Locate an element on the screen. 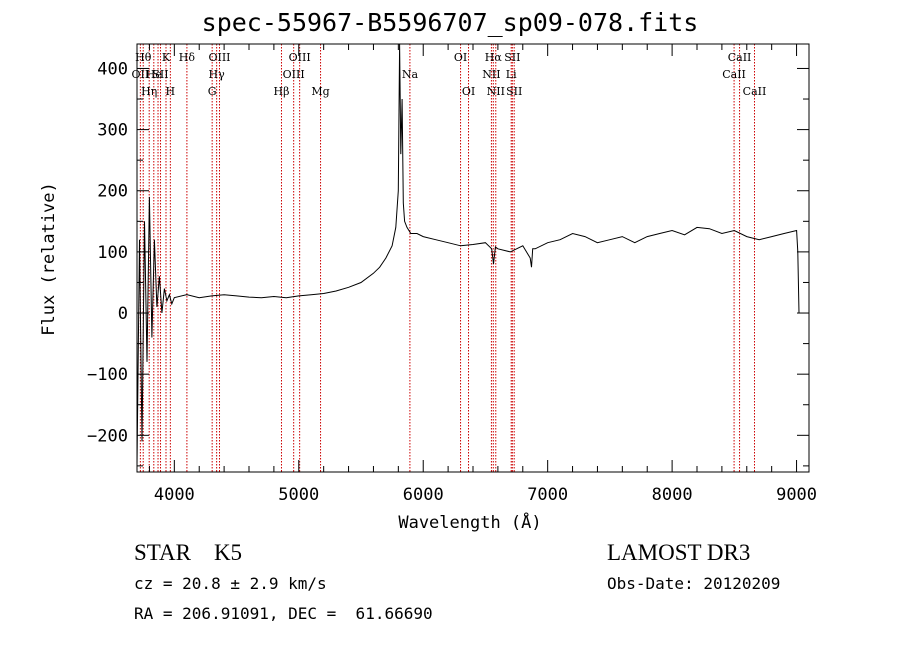  x-tick-label: 6000 is located at coordinates (423, 495).